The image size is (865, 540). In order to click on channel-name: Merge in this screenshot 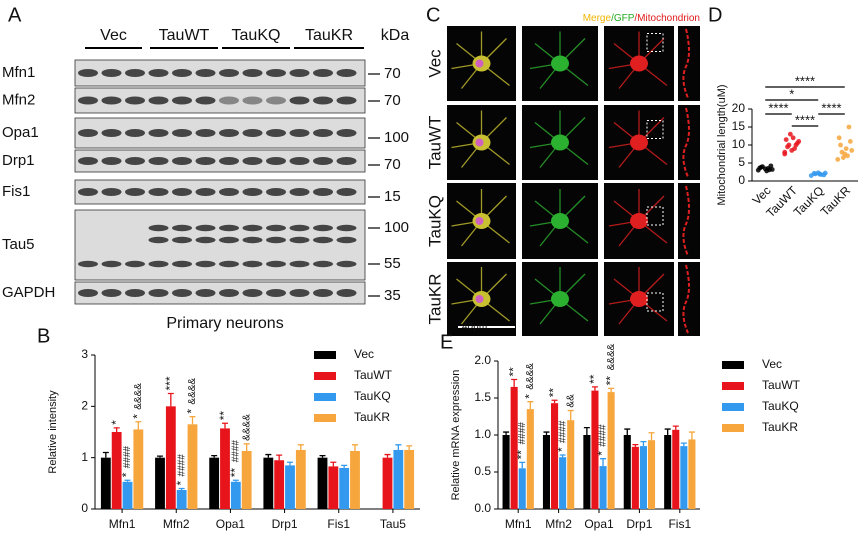, I will do `click(597, 18)`.